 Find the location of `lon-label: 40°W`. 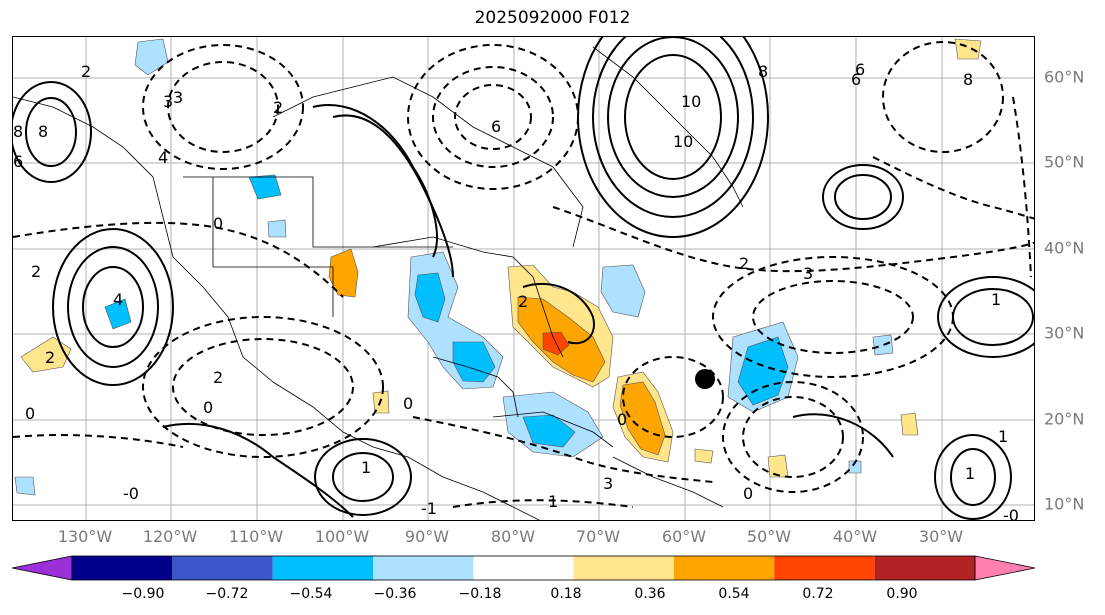

lon-label: 40°W is located at coordinates (855, 536).